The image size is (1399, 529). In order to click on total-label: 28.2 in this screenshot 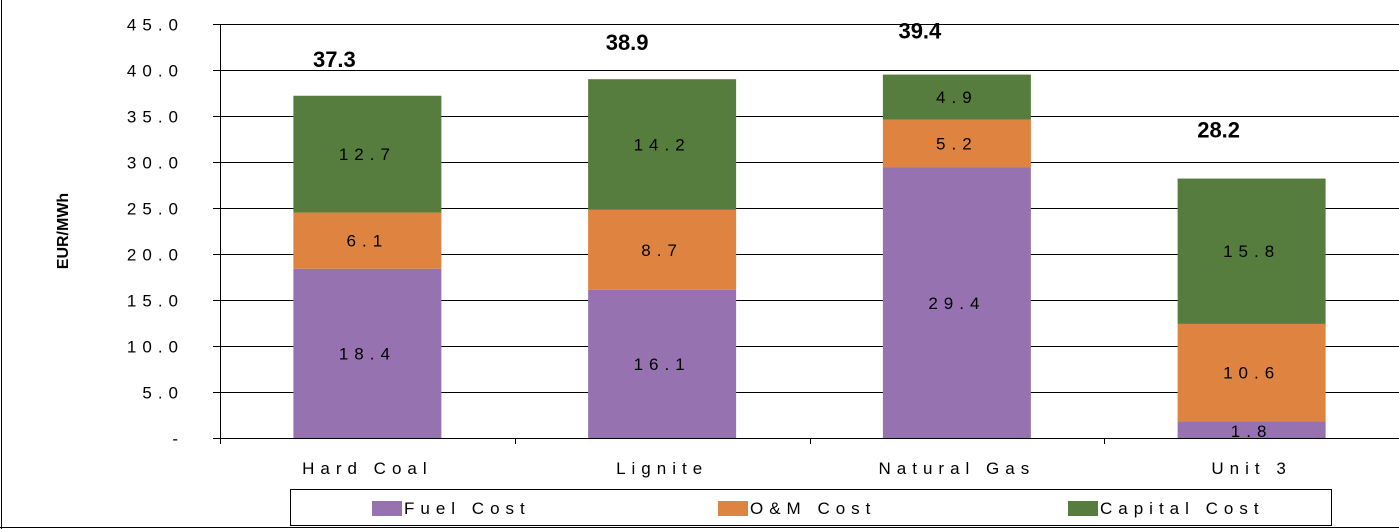, I will do `click(1218, 130)`.